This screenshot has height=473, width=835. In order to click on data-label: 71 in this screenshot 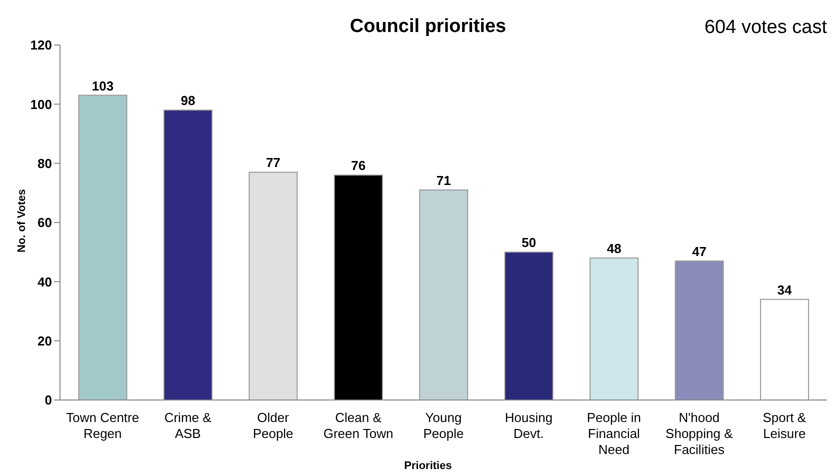, I will do `click(443, 180)`.